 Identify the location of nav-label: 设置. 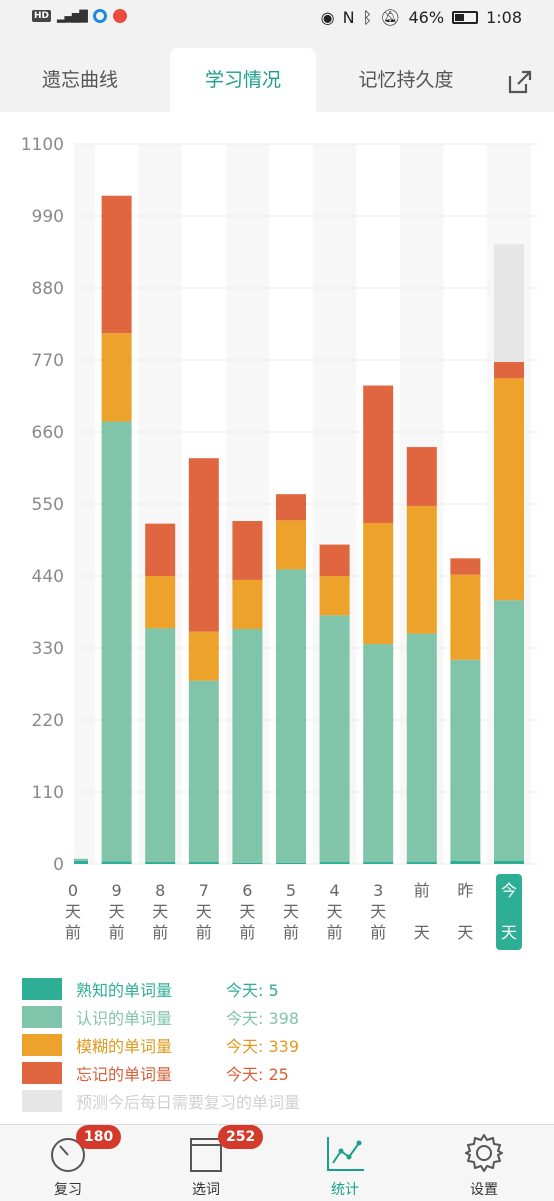
(484, 1190).